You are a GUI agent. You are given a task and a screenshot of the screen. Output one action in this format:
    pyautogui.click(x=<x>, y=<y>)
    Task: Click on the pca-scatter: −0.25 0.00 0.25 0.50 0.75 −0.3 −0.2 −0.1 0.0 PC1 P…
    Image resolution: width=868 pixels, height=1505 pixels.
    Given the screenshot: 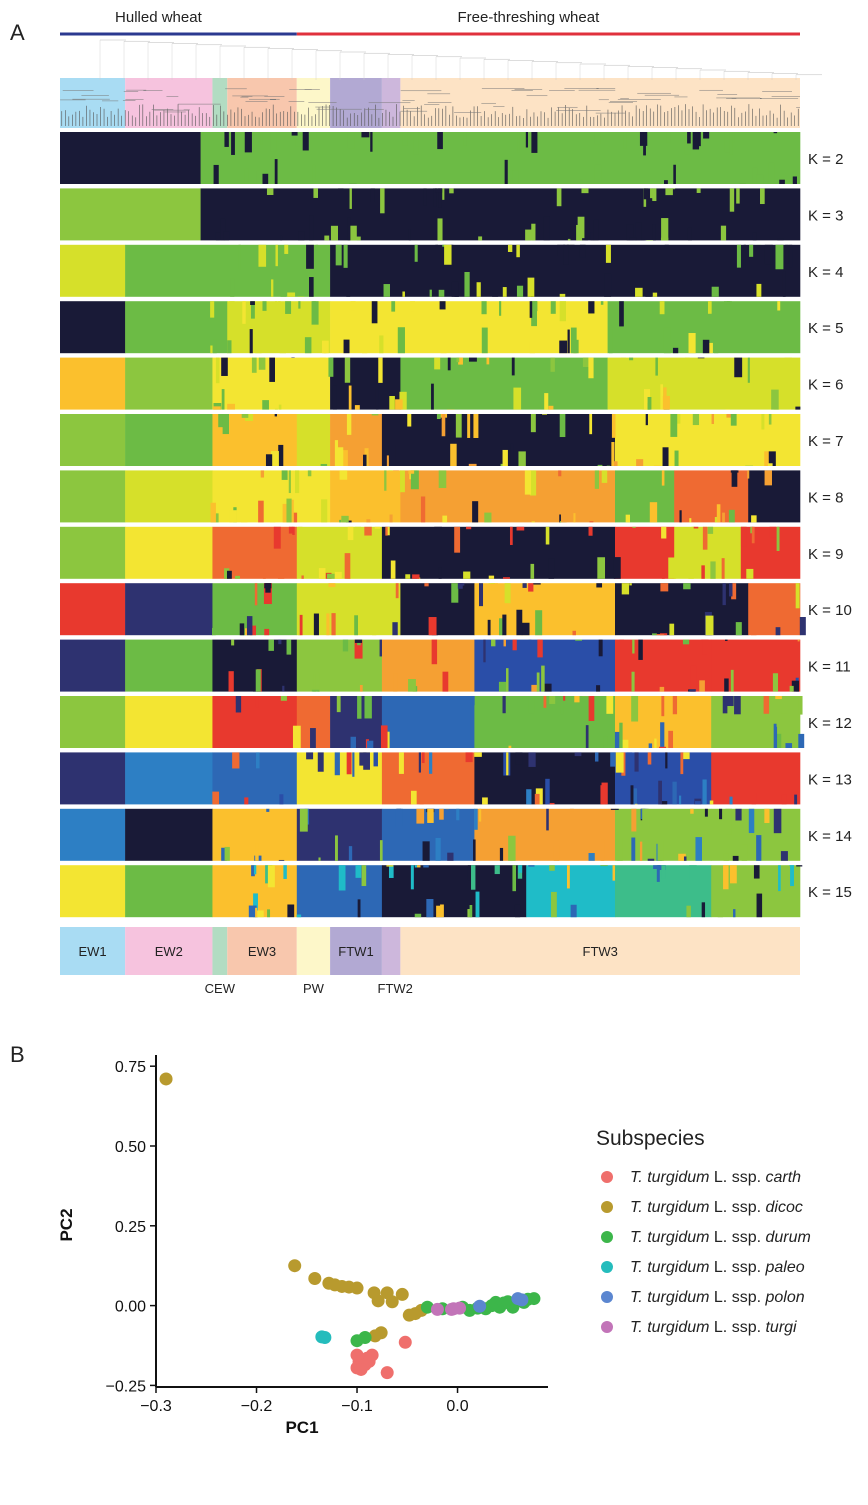 What is the action you would take?
    pyautogui.click(x=302, y=1246)
    